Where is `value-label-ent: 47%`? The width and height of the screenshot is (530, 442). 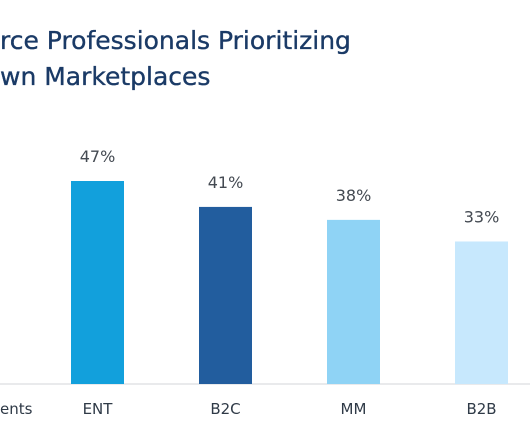
value-label-ent: 47% is located at coordinates (98, 156).